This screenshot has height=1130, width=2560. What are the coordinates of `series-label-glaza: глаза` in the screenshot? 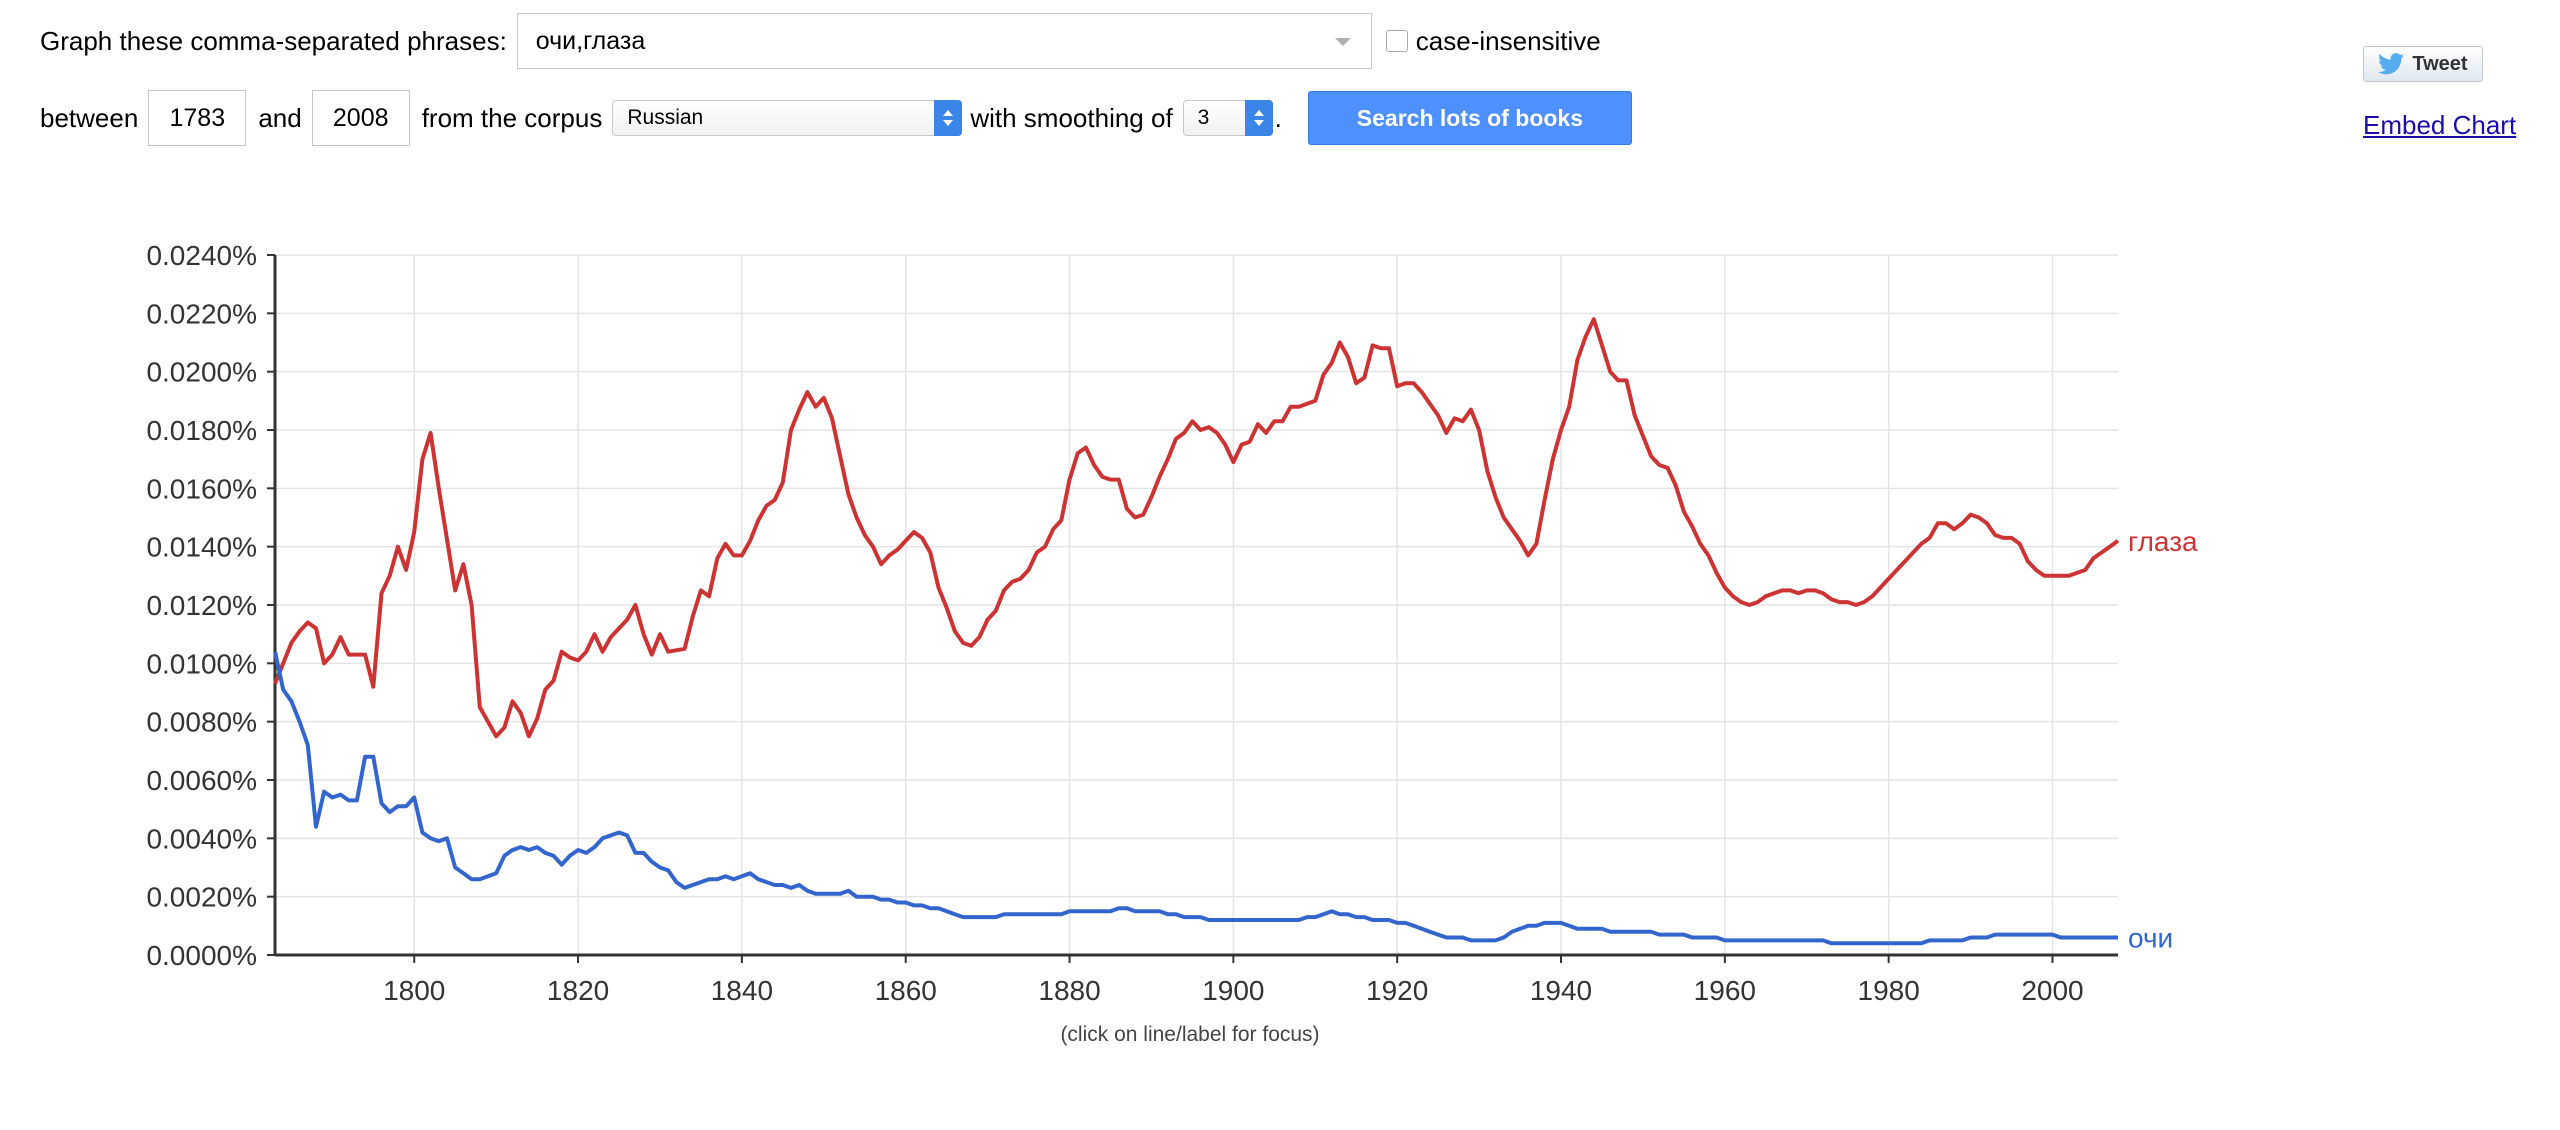 It's located at (2163, 541).